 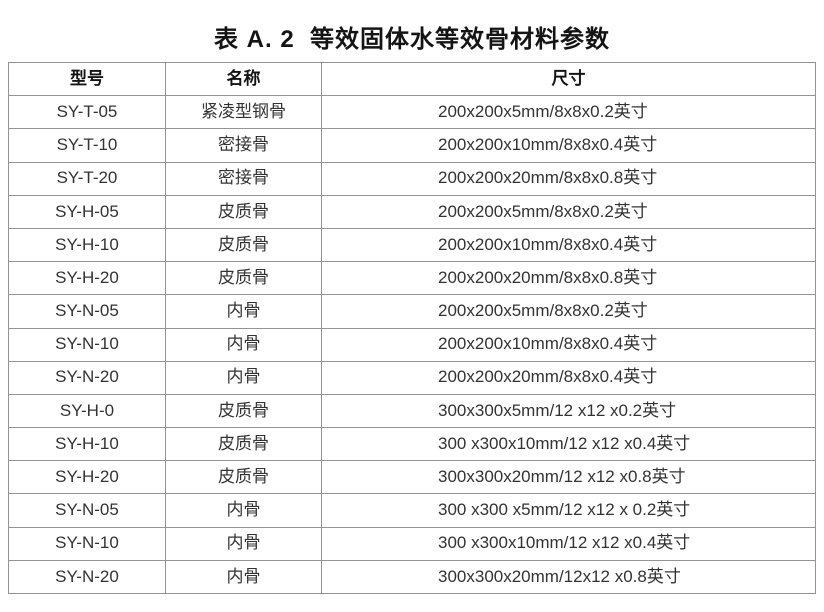 I want to click on table-row: SY-H-05 皮质骨 200x200x5mm/8x8x0.2英寸, so click(x=412, y=211).